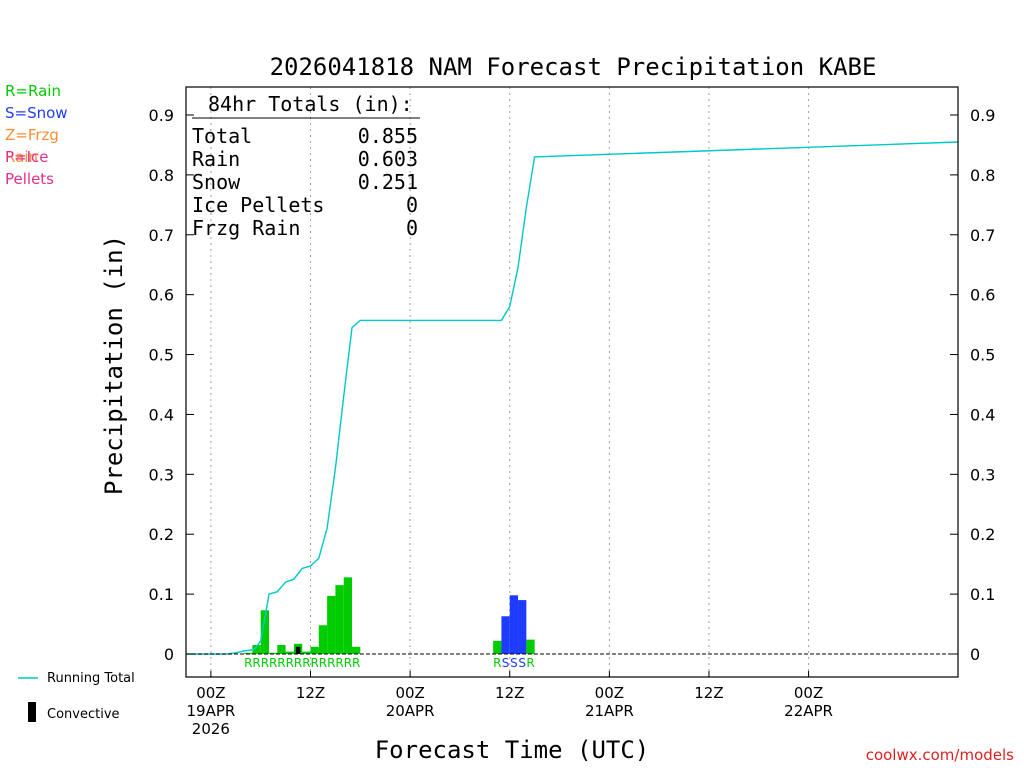  Describe the element at coordinates (246, 228) in the screenshot. I see `totals-label: Frzg Rain` at that location.